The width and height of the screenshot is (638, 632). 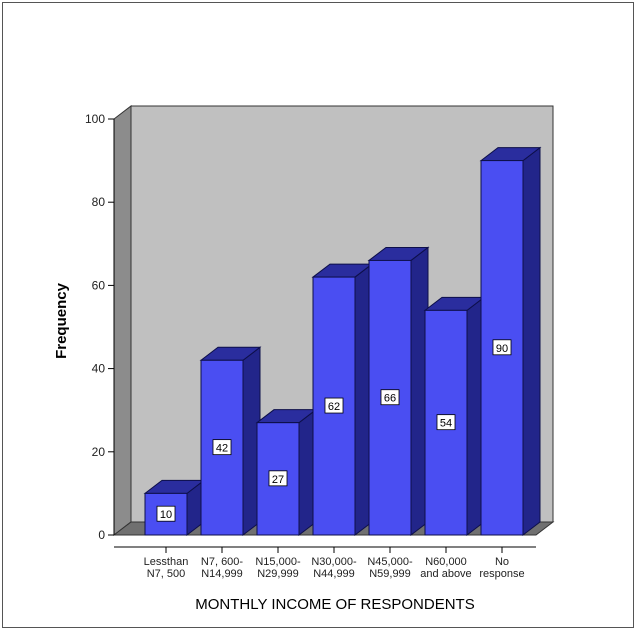 I want to click on x-tick-label-line: response, so click(x=501, y=574).